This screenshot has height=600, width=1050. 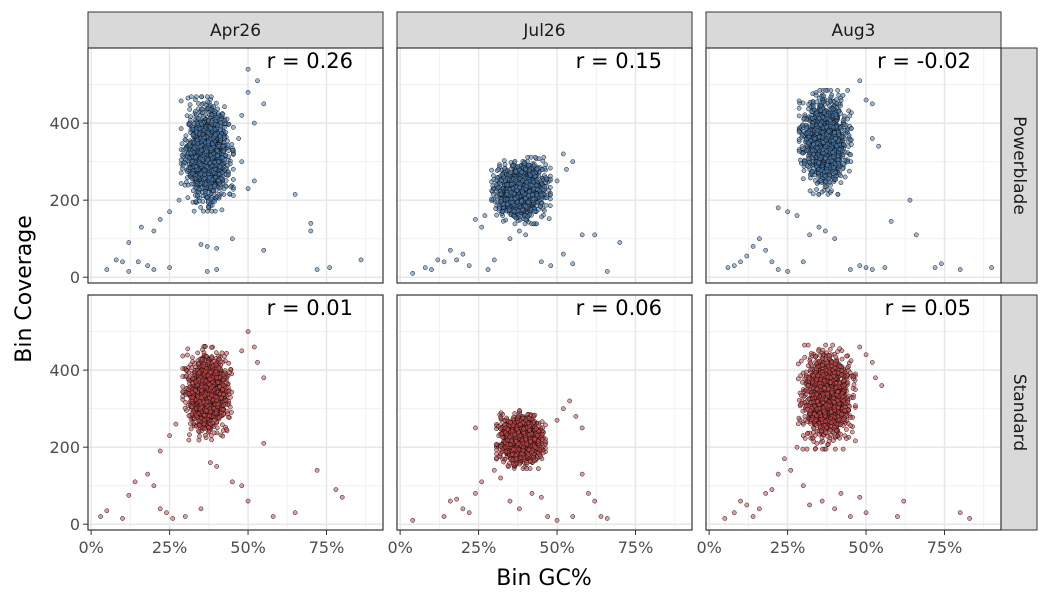 I want to click on column-strip-label: Apr26, so click(x=235, y=31).